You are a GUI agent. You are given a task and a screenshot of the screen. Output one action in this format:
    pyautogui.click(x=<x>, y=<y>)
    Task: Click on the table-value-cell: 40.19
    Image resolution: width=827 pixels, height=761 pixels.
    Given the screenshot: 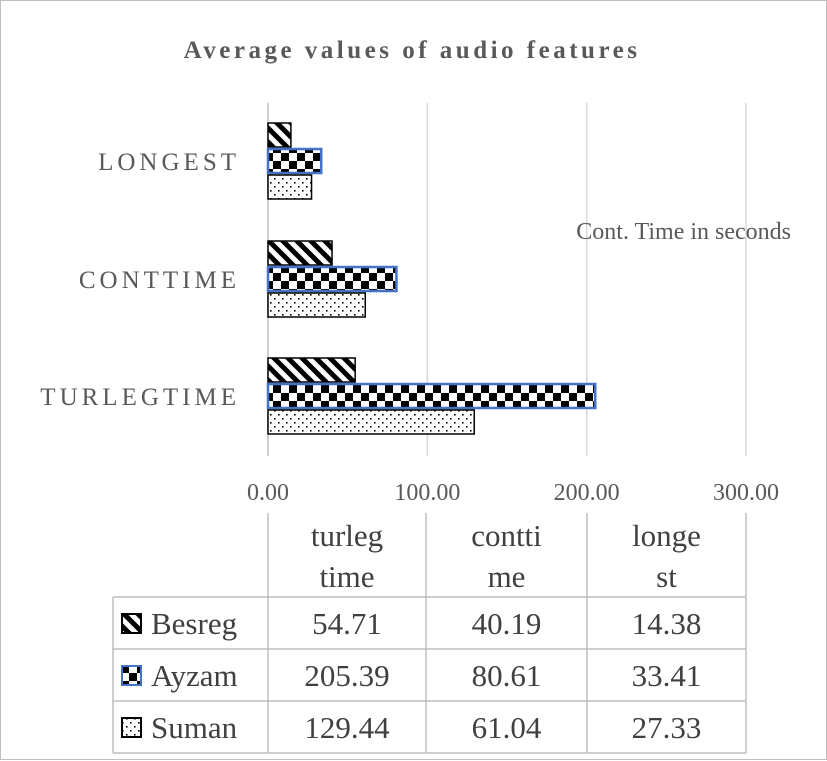 What is the action you would take?
    pyautogui.click(x=507, y=623)
    